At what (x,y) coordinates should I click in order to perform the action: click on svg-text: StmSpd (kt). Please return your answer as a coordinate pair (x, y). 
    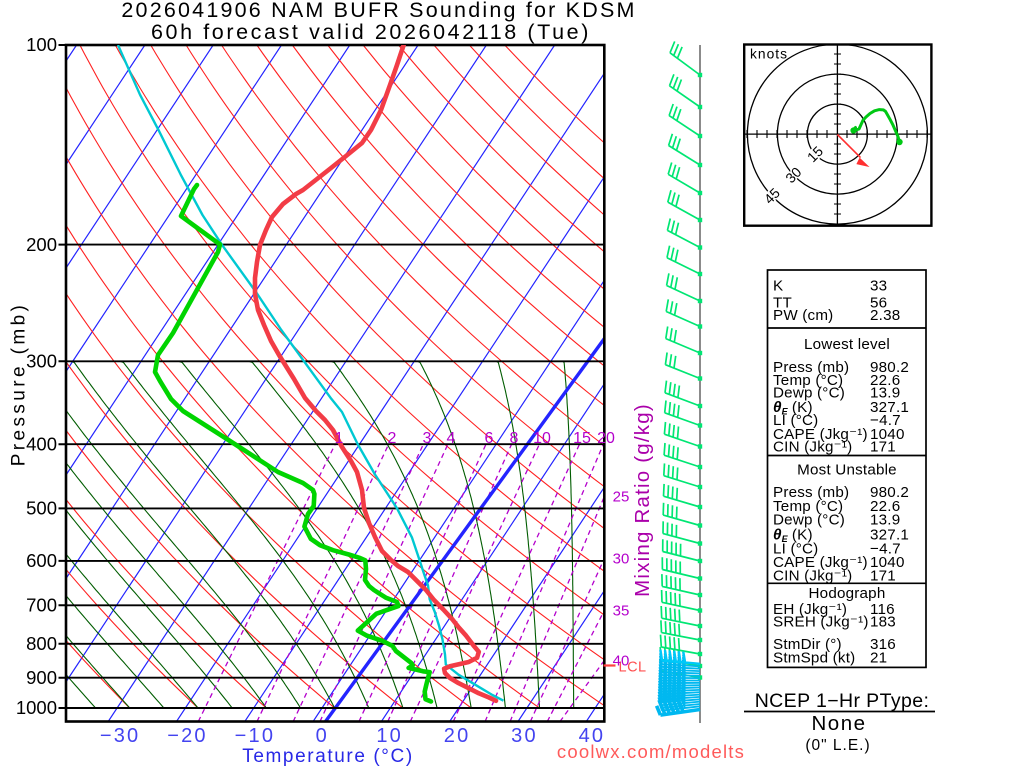
    Looking at the image, I should click on (814, 658).